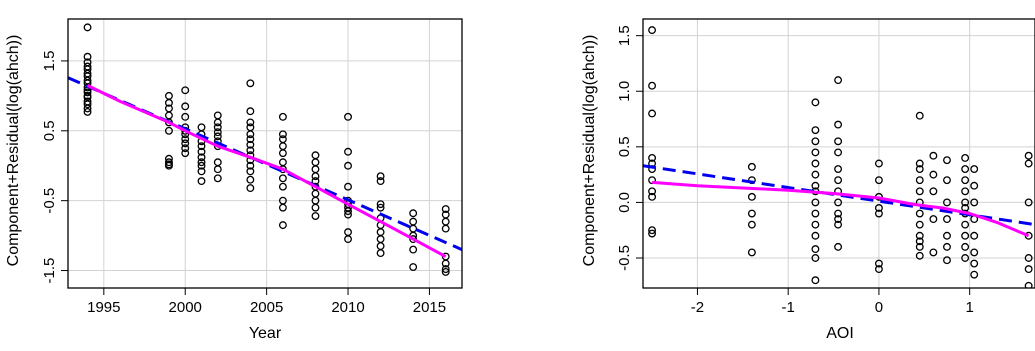  What do you see at coordinates (697, 307) in the screenshot?
I see `x-tick-label: -2` at bounding box center [697, 307].